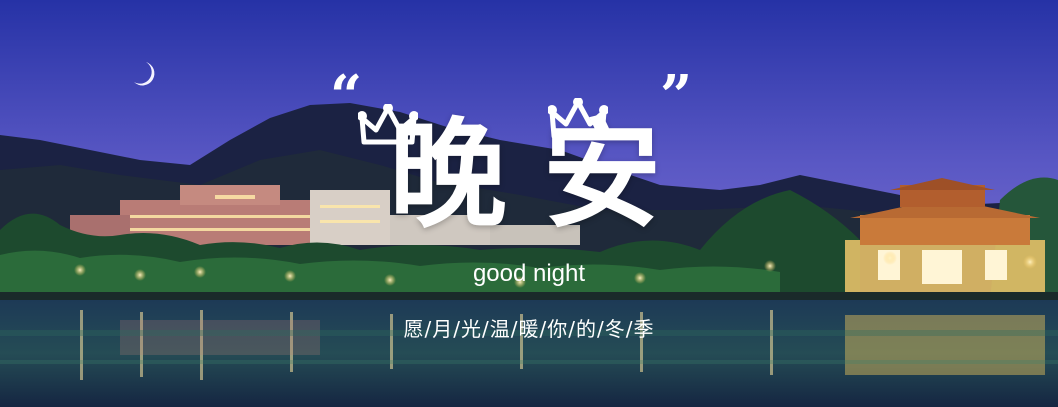  What do you see at coordinates (447, 175) in the screenshot?
I see `title-char-1: 晚` at bounding box center [447, 175].